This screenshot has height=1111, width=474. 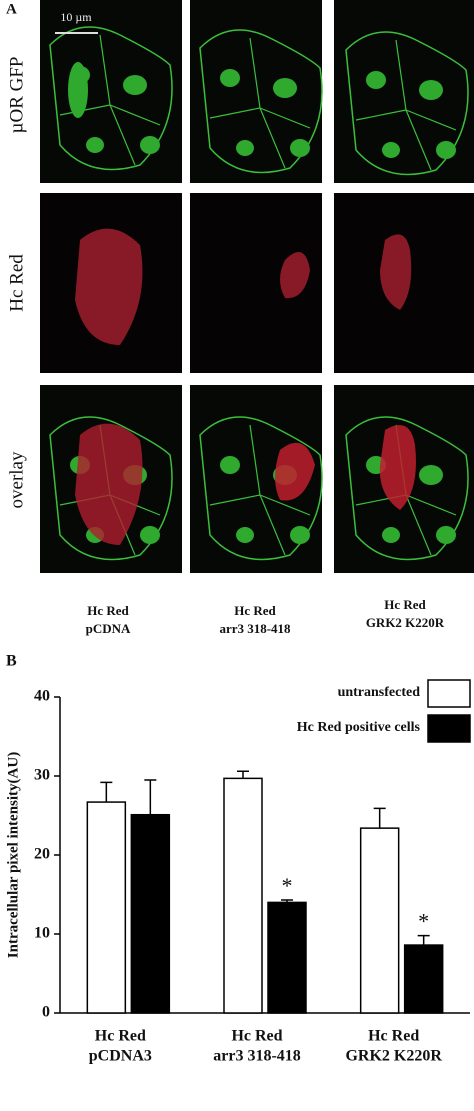 What do you see at coordinates (257, 1056) in the screenshot?
I see `x-tick-label: arr3 318-418` at bounding box center [257, 1056].